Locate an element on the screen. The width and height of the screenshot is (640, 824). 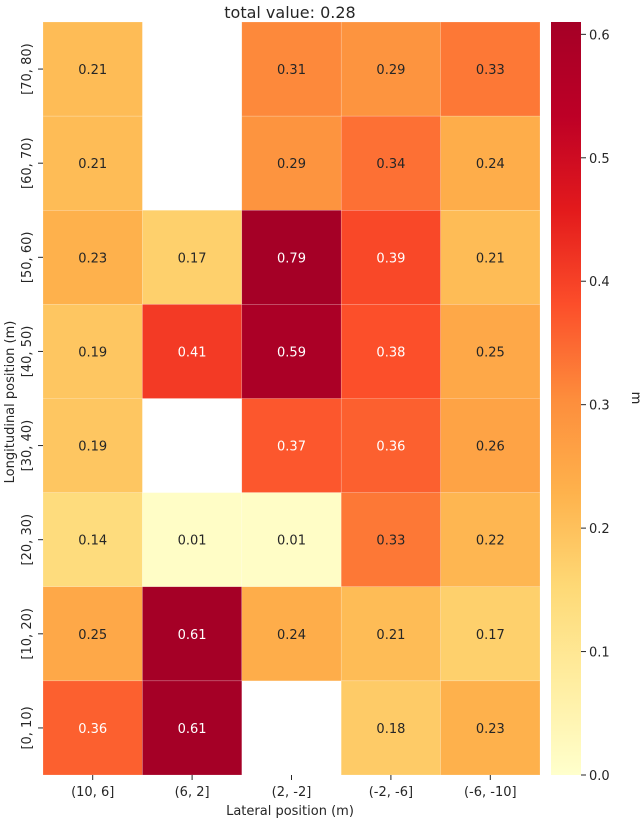
cell-value-label: 0.59 is located at coordinates (291, 352).